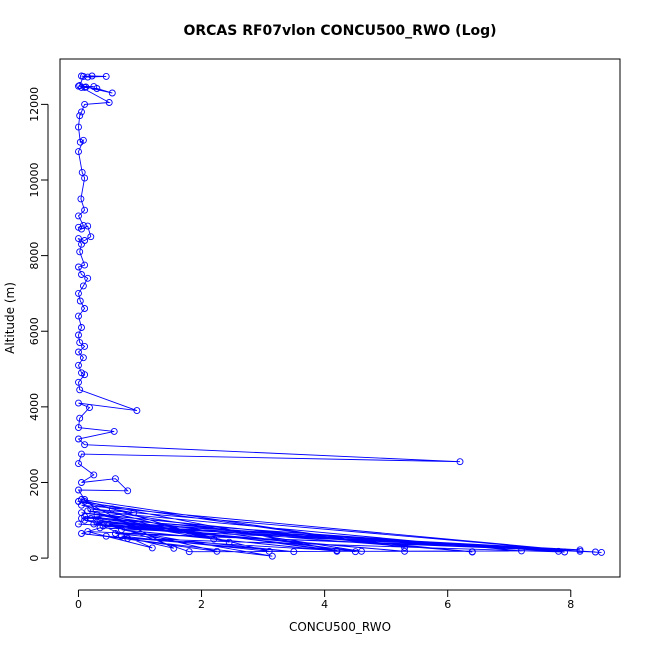 The height and width of the screenshot is (650, 650). I want to click on x-tick-label: 8, so click(570, 604).